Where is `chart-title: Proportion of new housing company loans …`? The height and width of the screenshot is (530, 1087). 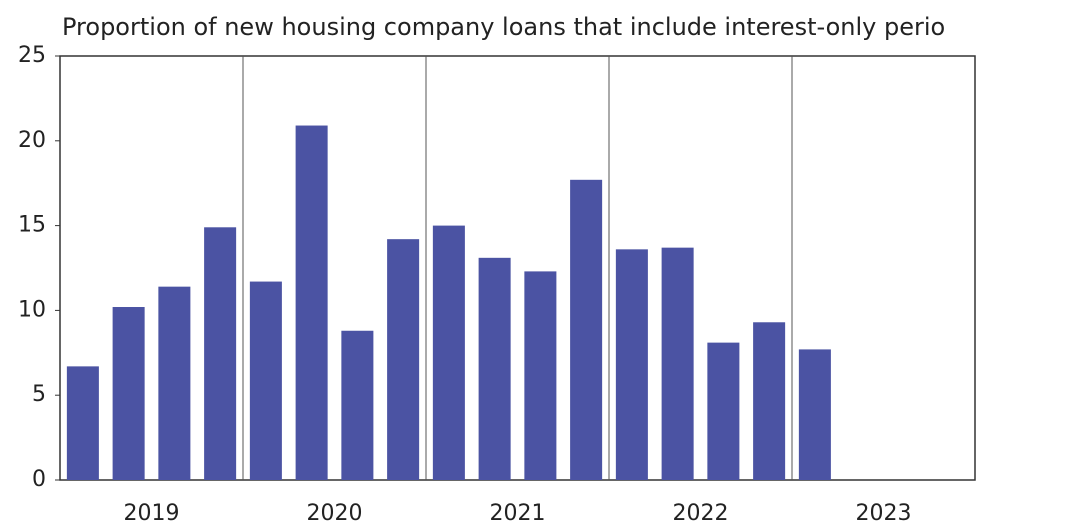 chart-title: Proportion of new housing company loans … is located at coordinates (503, 27).